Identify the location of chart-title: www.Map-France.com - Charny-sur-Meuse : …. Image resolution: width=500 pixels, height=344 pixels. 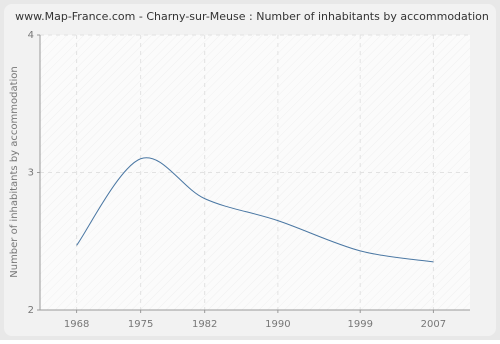
(252, 16).